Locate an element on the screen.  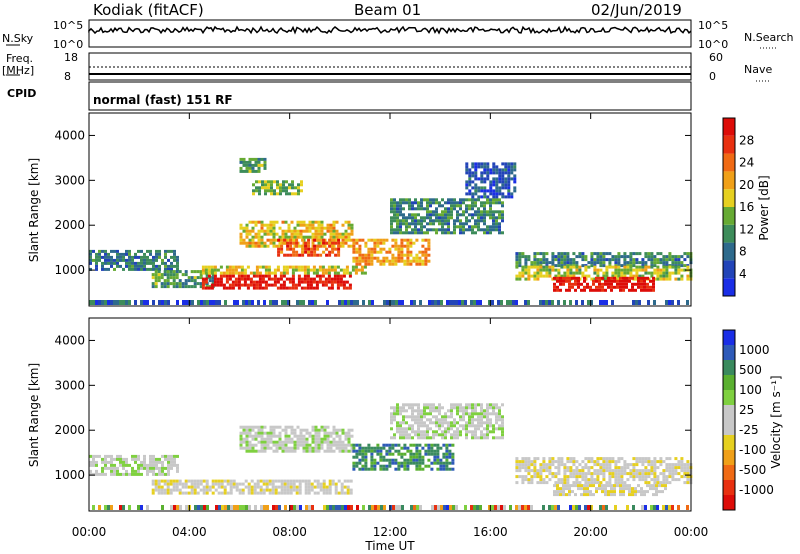
velocity-ytick-label: 2000 is located at coordinates (69, 430).